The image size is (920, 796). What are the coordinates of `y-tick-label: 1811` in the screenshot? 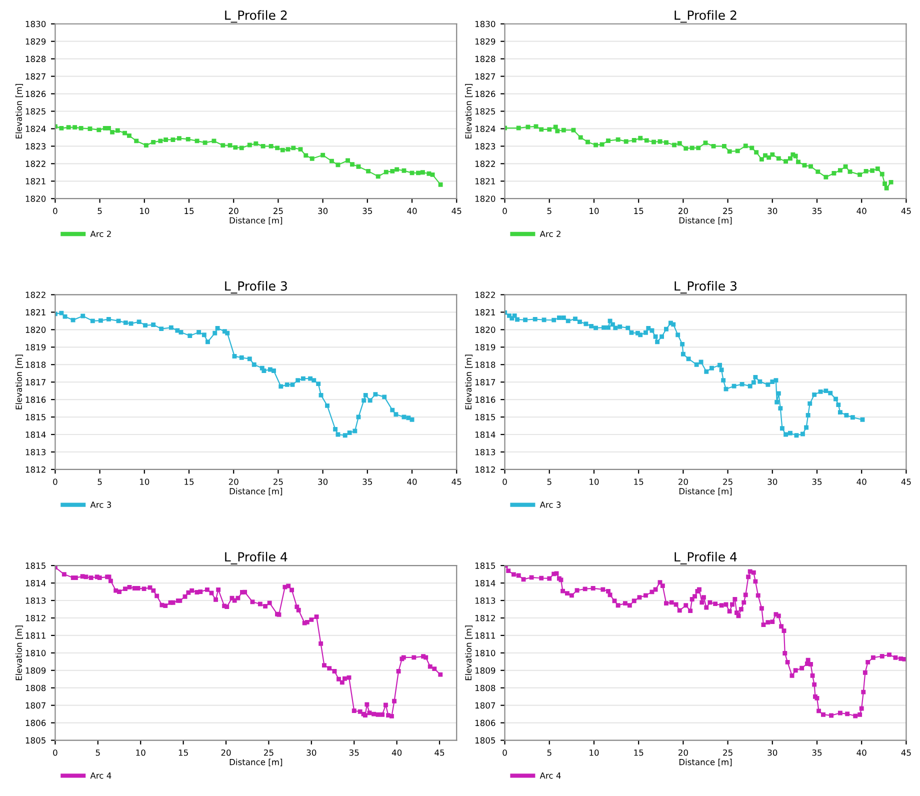 It's located at (36, 635).